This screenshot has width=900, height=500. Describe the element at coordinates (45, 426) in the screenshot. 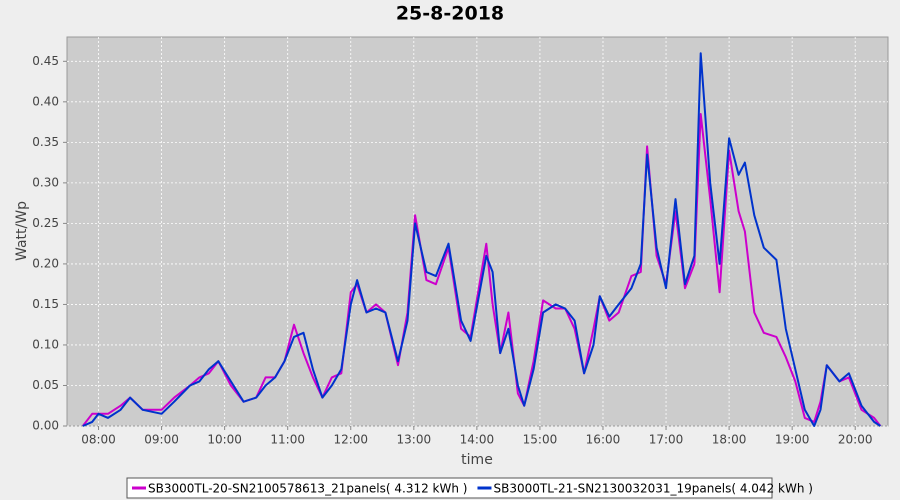

I see `y-tick-label: 0.00` at that location.